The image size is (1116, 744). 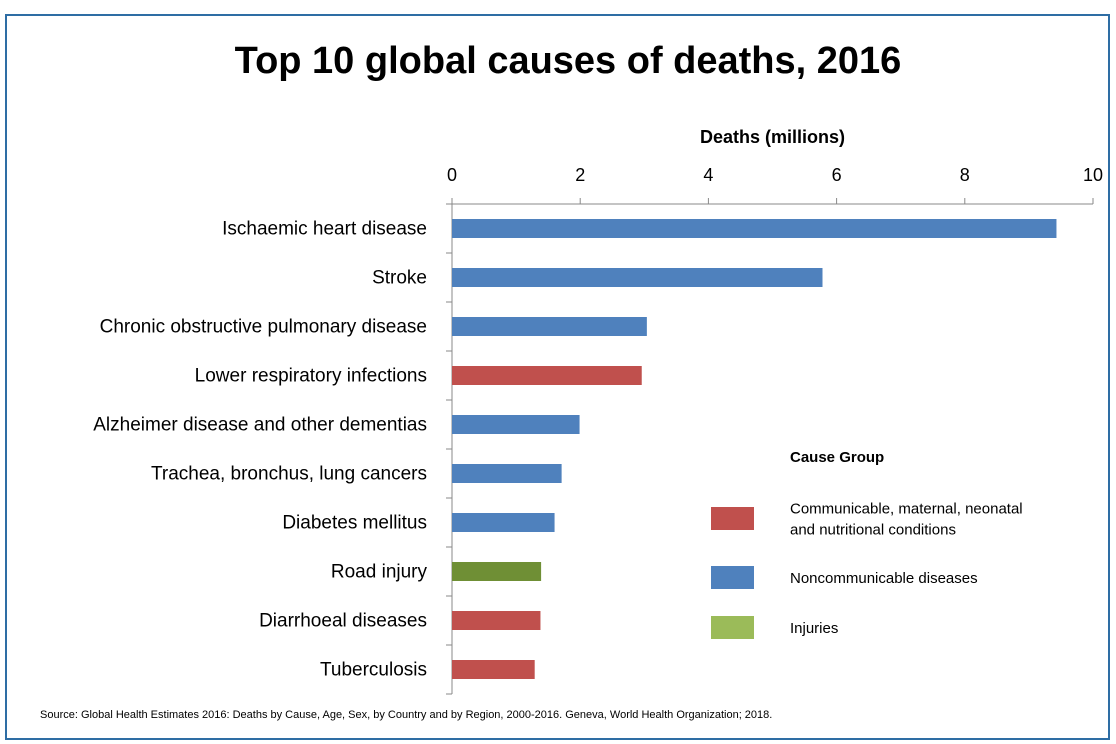 What do you see at coordinates (814, 628) in the screenshot?
I see `legend-label: Injuries` at bounding box center [814, 628].